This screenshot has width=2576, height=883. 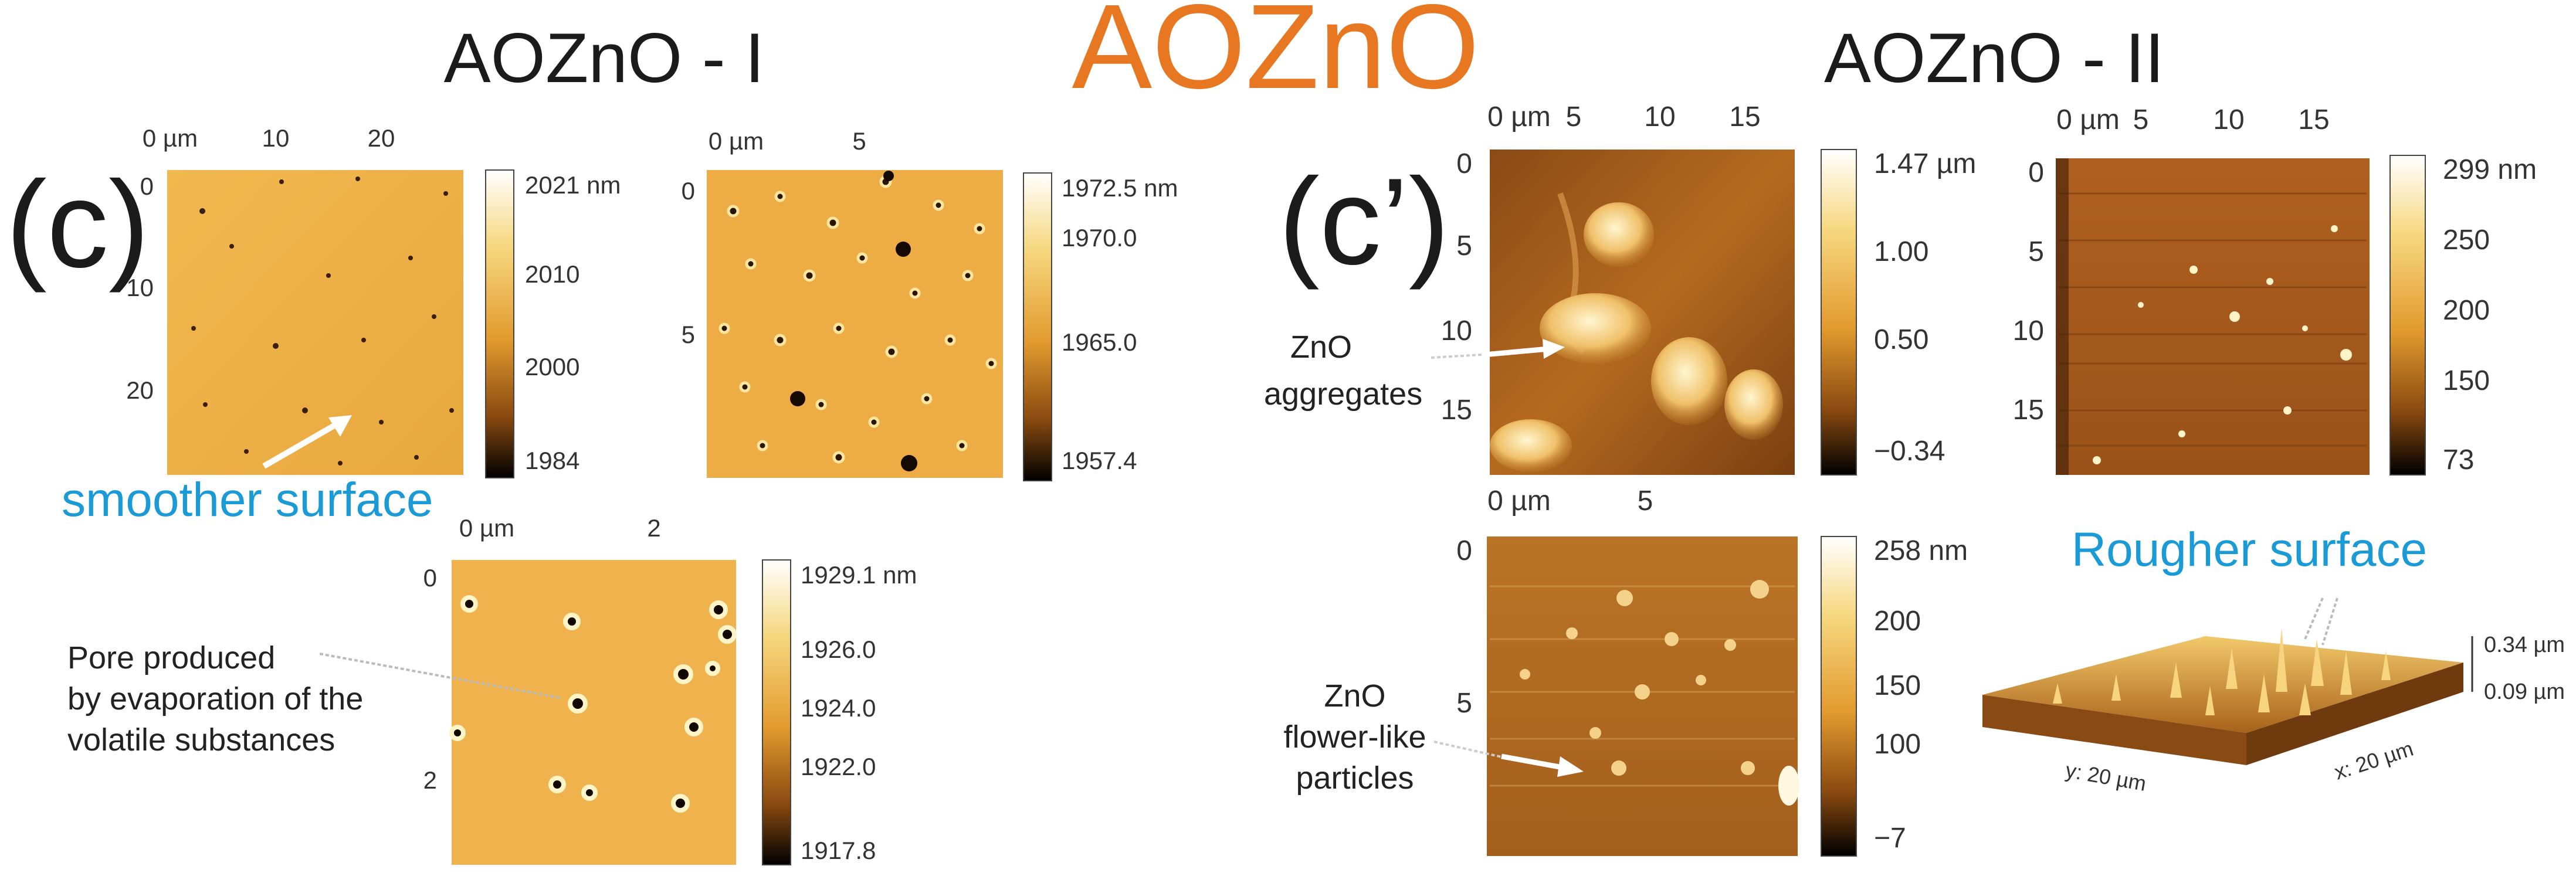 I want to click on smoother-arrow, so click(x=302, y=444).